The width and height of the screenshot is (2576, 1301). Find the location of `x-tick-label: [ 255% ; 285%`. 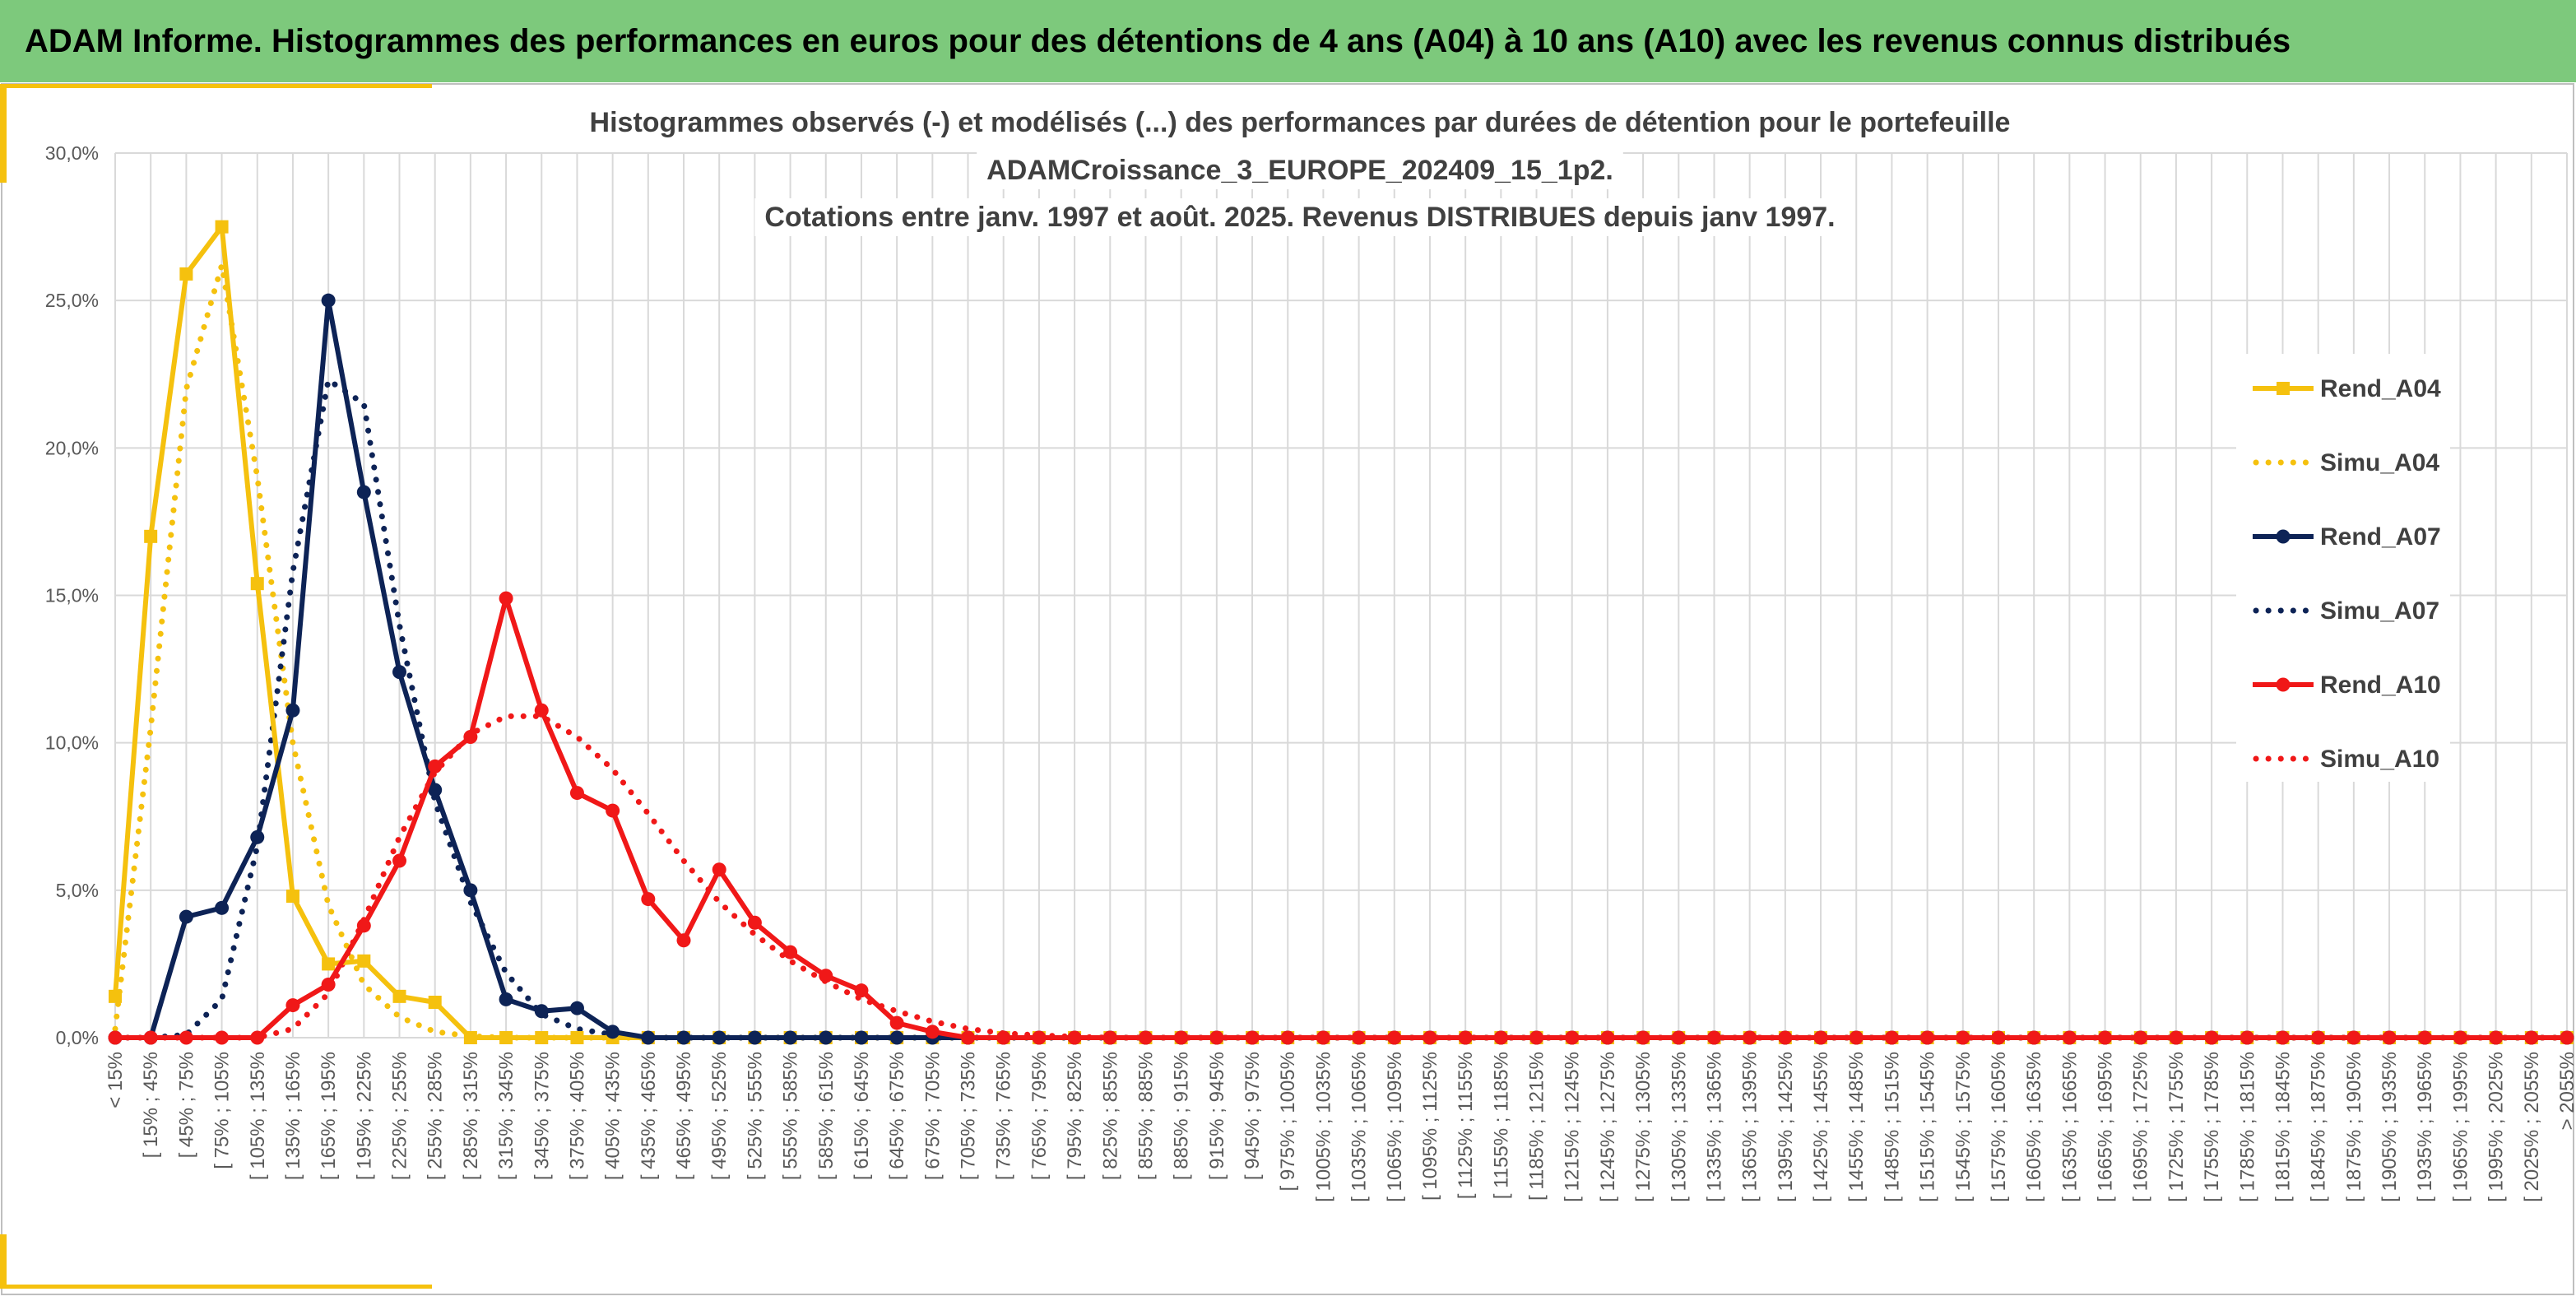

x-tick-label: [ 255% ; 285% is located at coordinates (436, 1116).